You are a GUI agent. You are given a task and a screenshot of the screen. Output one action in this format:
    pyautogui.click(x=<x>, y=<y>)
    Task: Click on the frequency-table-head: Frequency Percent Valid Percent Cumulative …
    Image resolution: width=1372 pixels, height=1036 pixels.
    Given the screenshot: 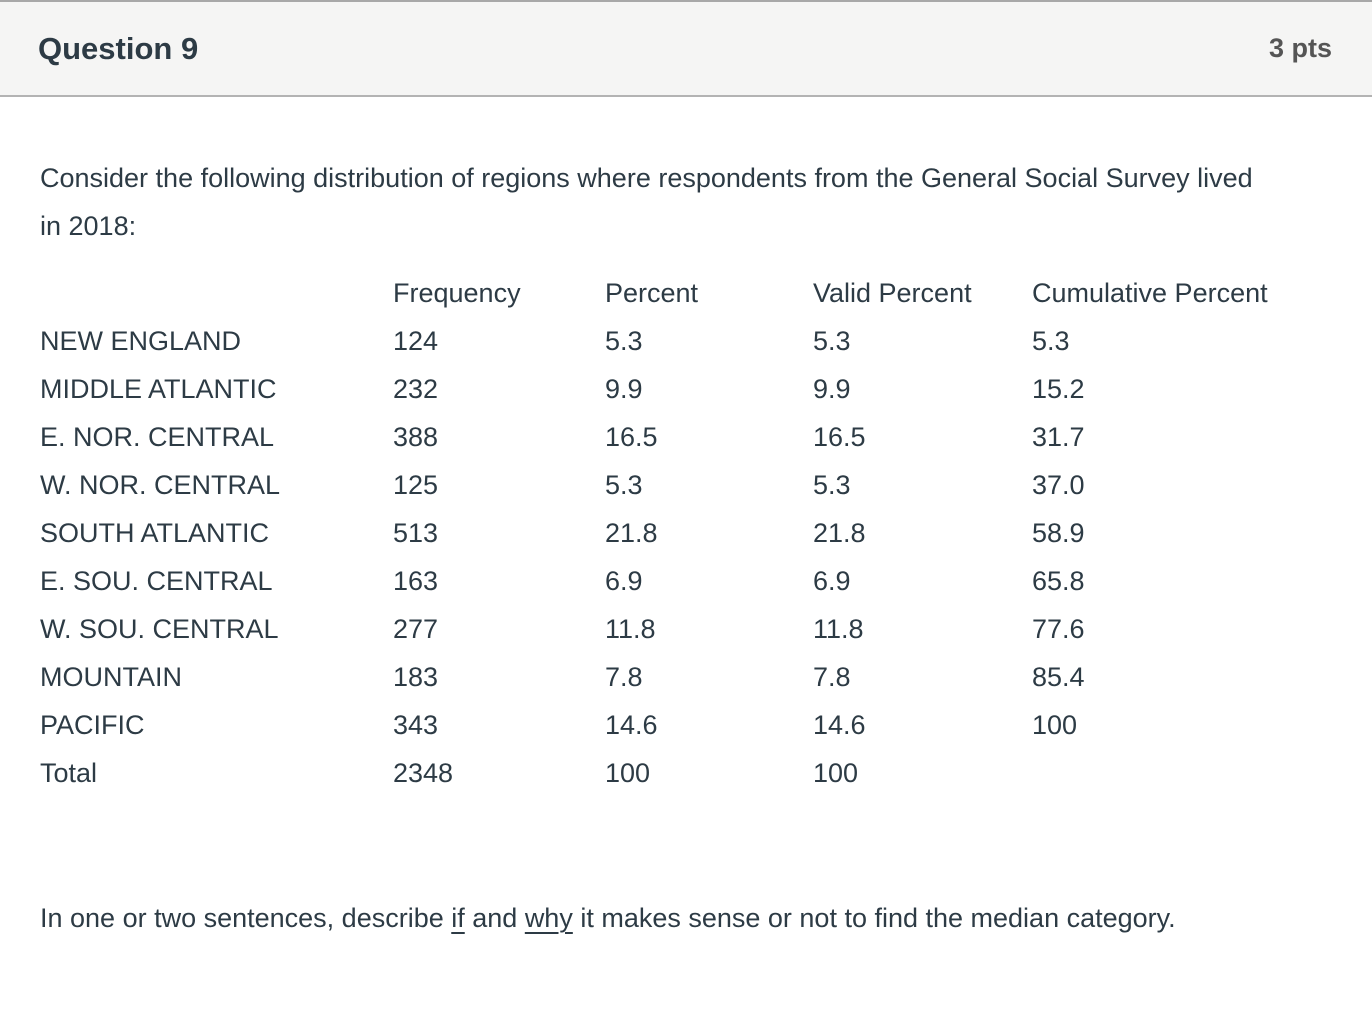 What is the action you would take?
    pyautogui.click(x=676, y=293)
    